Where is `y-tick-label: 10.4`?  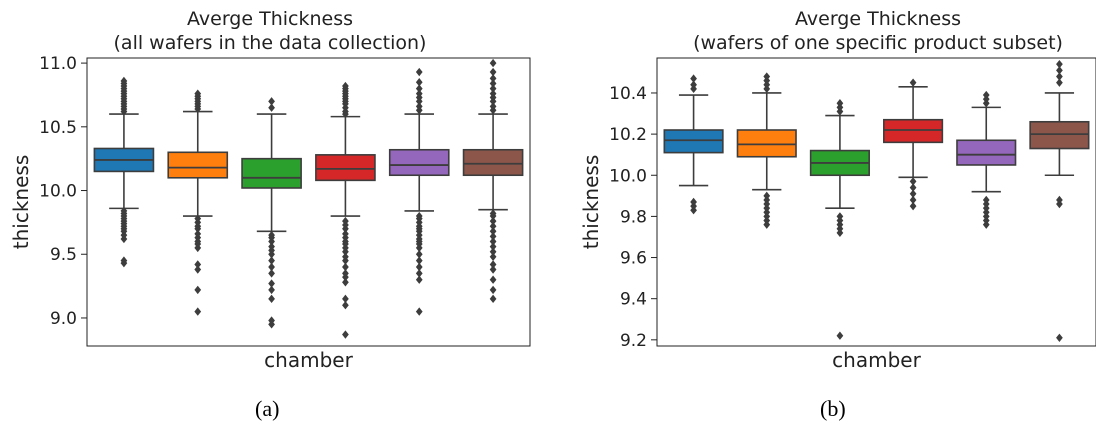 y-tick-label: 10.4 is located at coordinates (628, 94).